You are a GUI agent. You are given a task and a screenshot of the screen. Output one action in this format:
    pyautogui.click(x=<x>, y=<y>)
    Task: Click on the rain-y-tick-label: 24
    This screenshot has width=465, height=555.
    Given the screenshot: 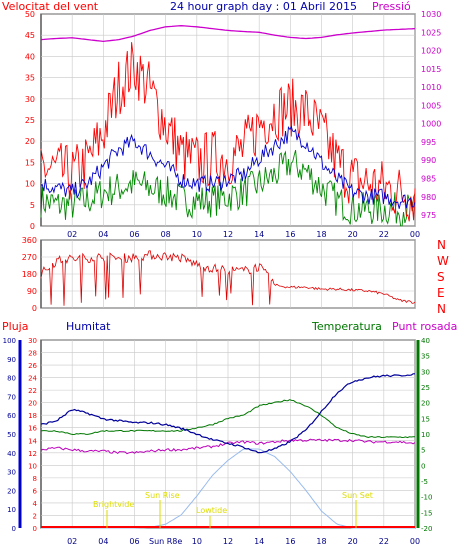 What is the action you would take?
    pyautogui.click(x=32, y=379)
    